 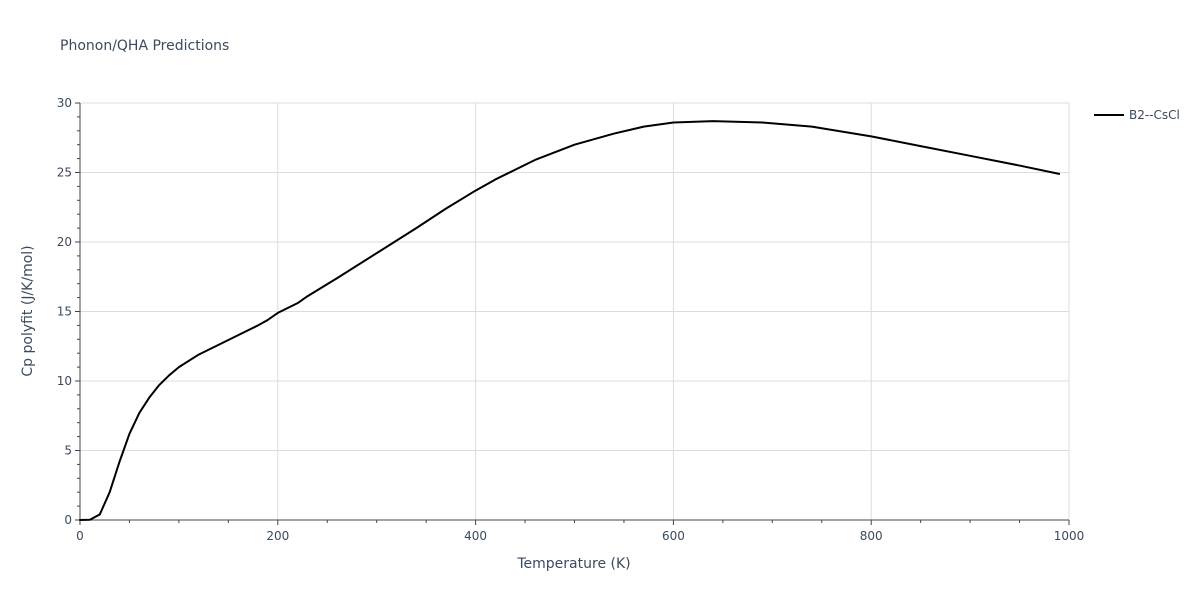 I want to click on x-tick-label-800: 800, so click(x=871, y=536).